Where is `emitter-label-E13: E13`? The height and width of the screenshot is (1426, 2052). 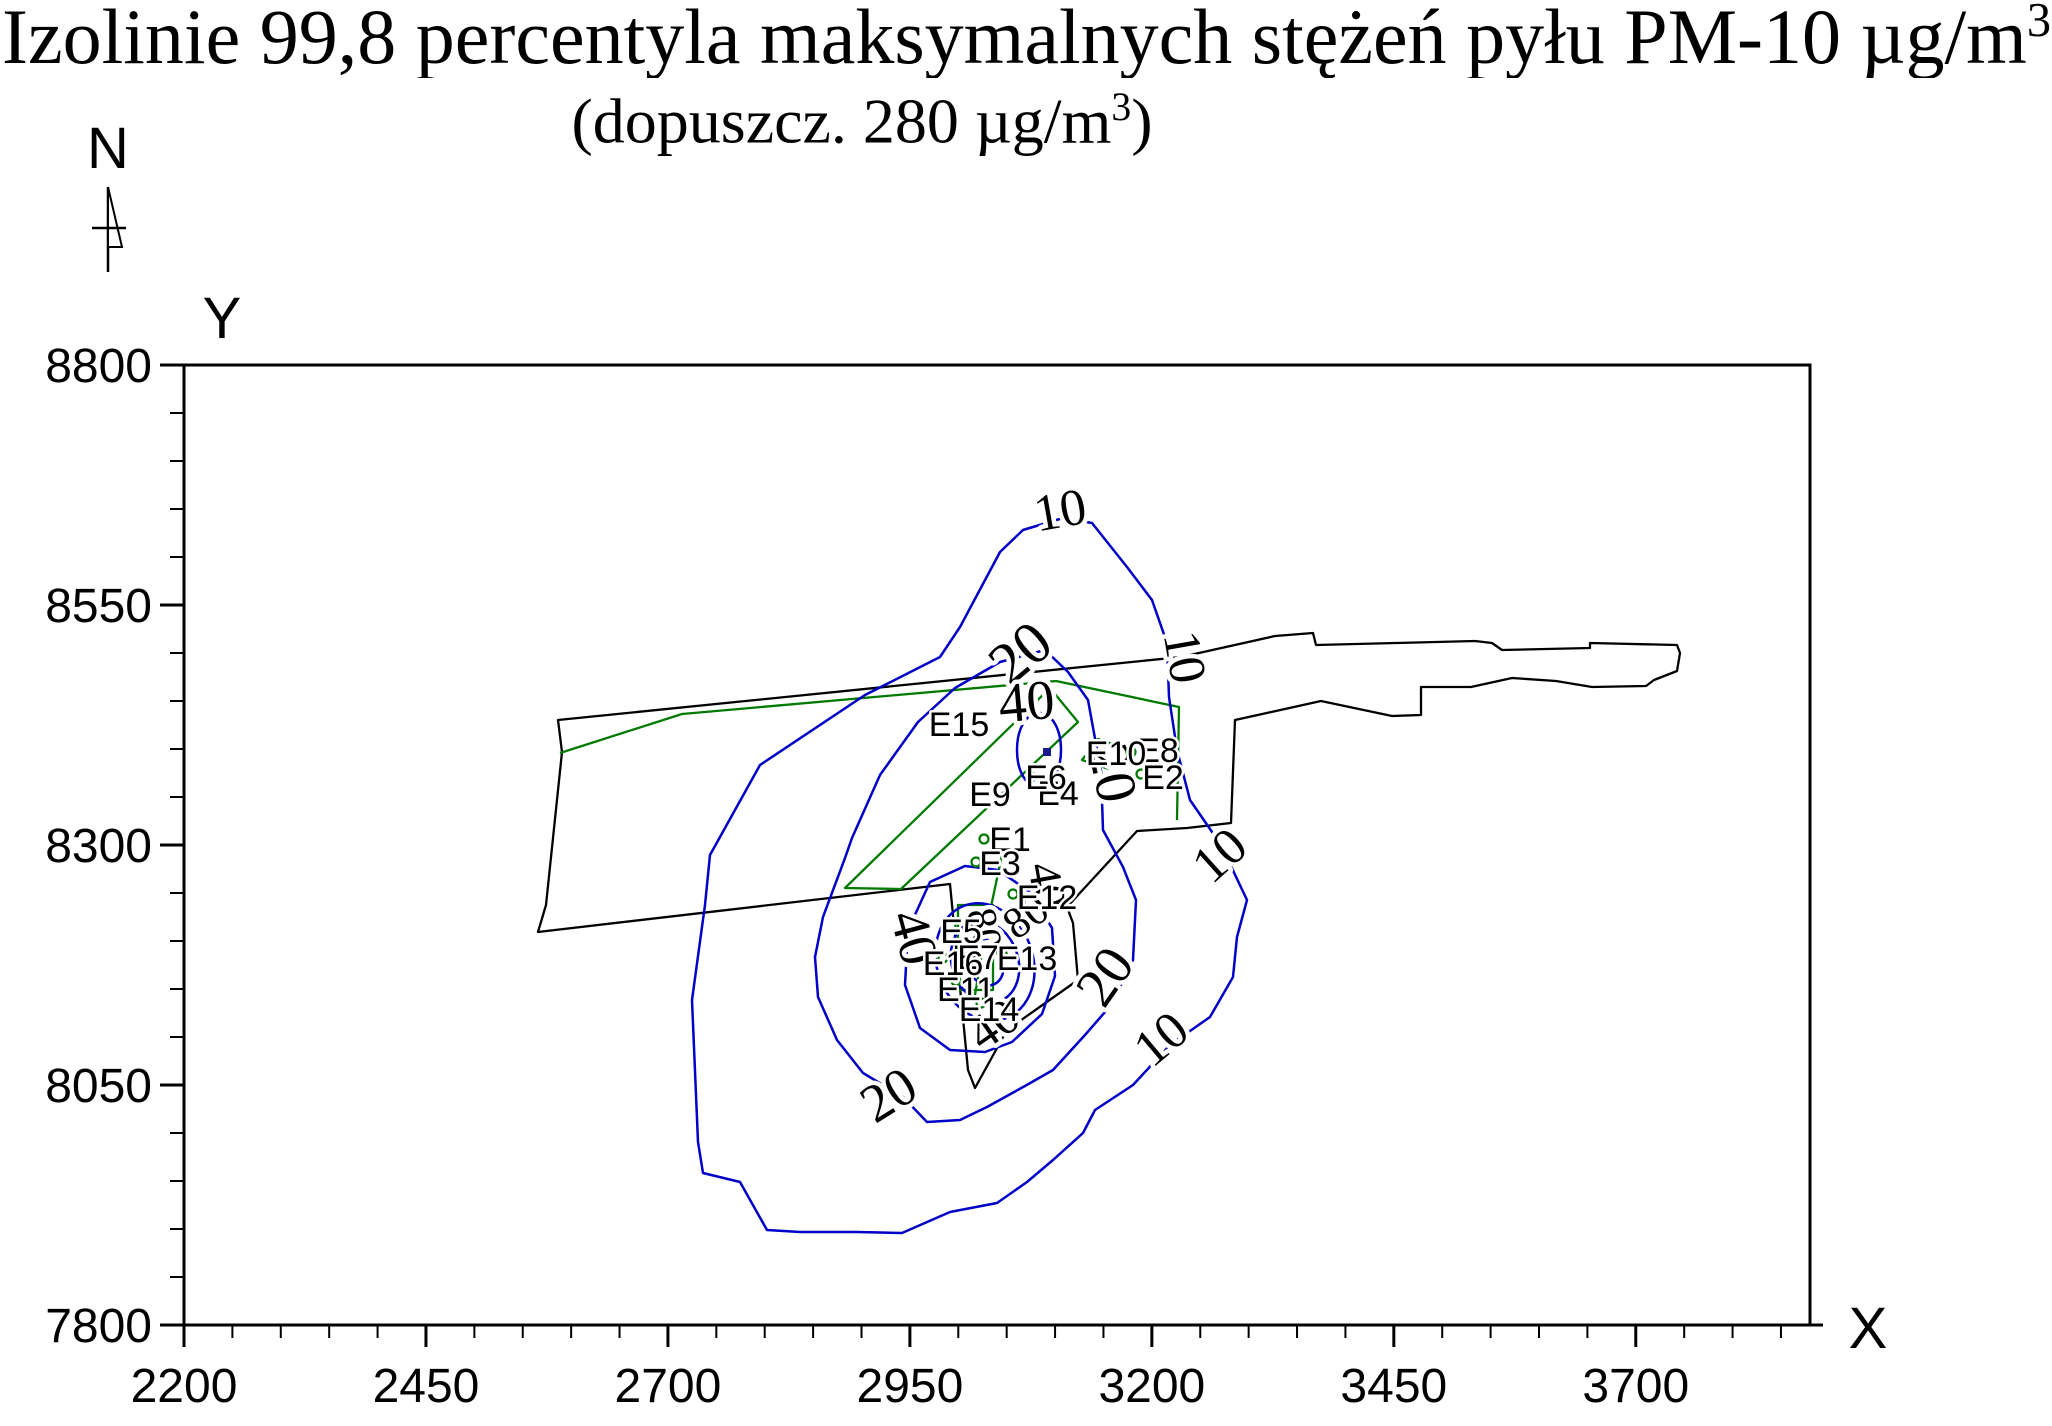
emitter-label-E13: E13 is located at coordinates (1027, 959).